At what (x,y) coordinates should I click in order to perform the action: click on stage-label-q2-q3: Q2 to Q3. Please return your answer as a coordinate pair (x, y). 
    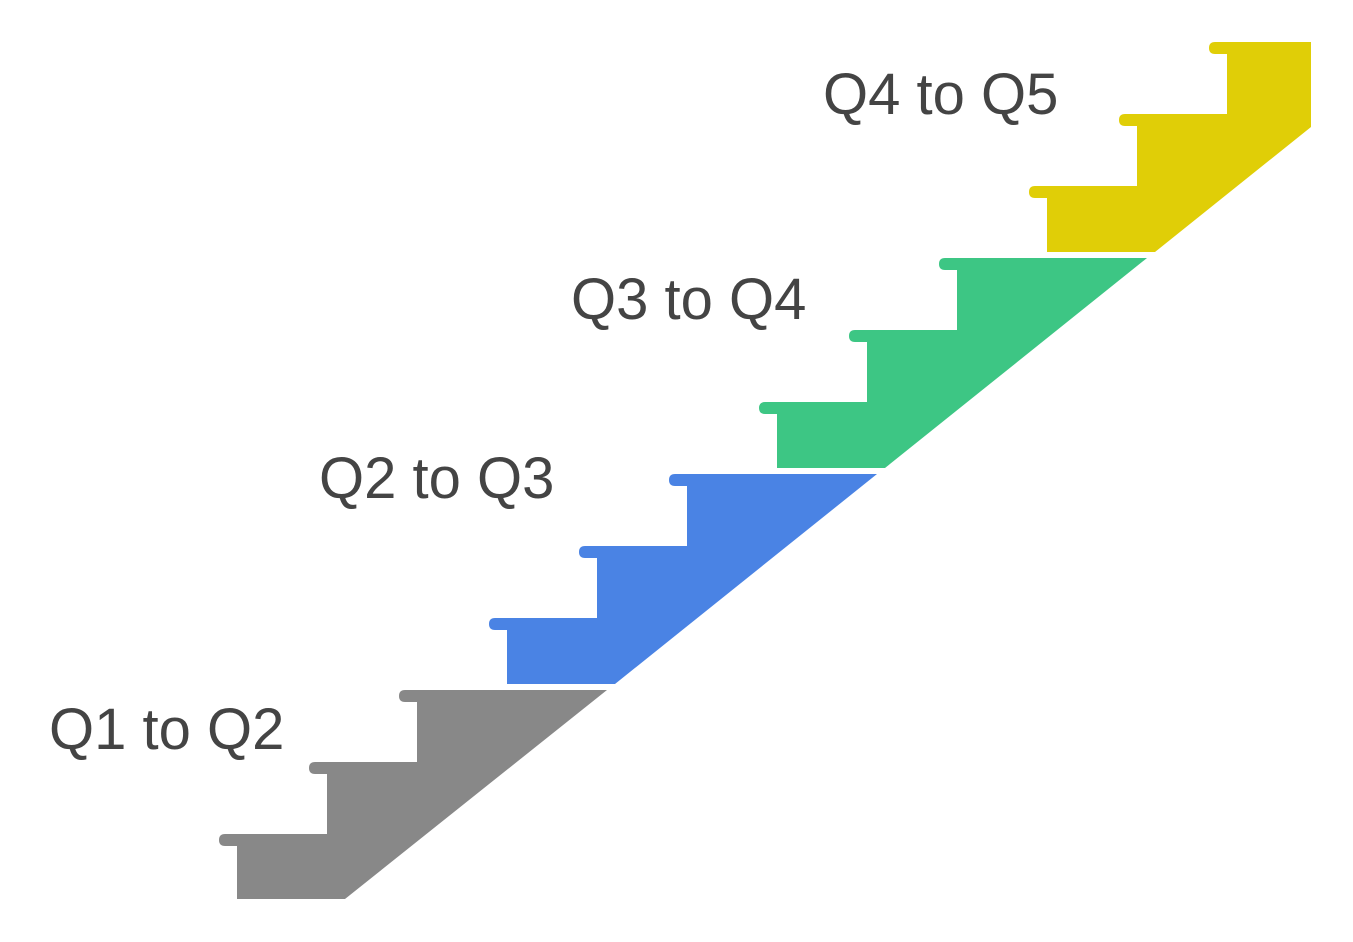
    Looking at the image, I should click on (436, 478).